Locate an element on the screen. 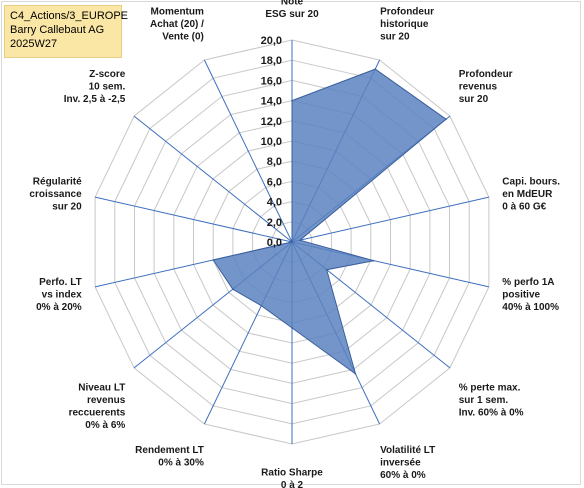  tick-label: 10,0 is located at coordinates (271, 142).